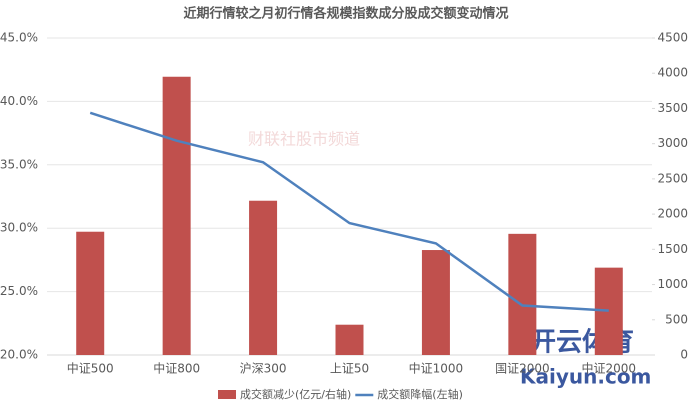 The image size is (692, 413). Describe the element at coordinates (227, 394) in the screenshot. I see `legend-swatch` at that location.